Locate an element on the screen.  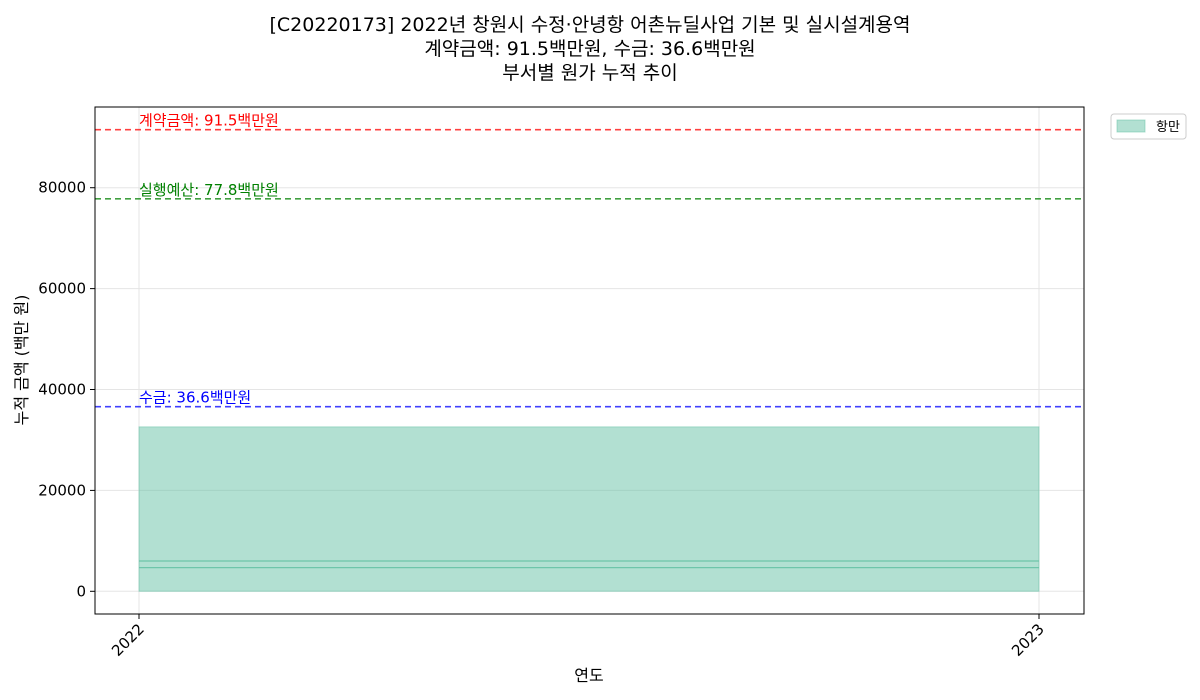
x-tick-label: 2022 is located at coordinates (128, 640).